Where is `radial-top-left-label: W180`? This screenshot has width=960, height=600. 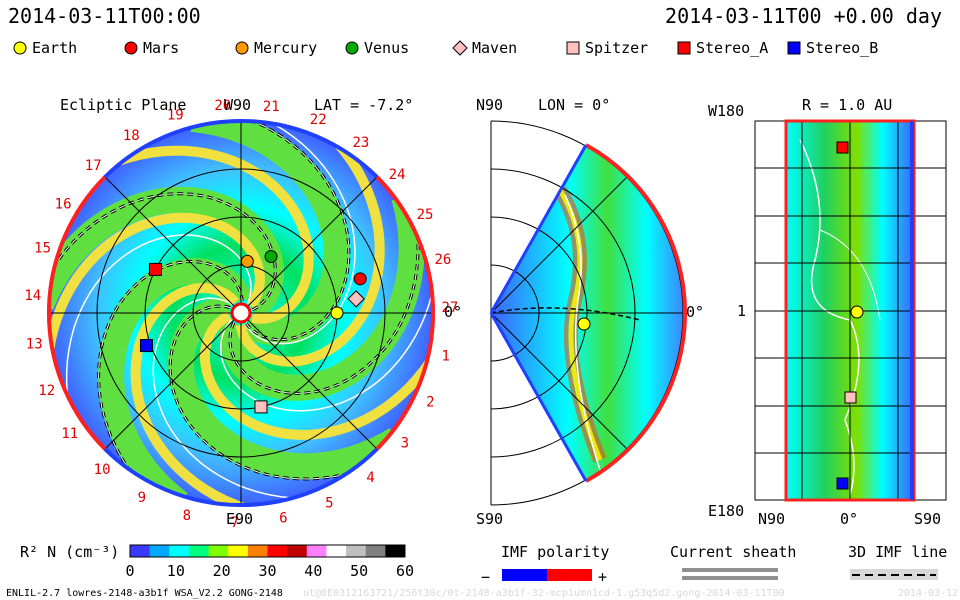
radial-top-left-label: W180 is located at coordinates (726, 111).